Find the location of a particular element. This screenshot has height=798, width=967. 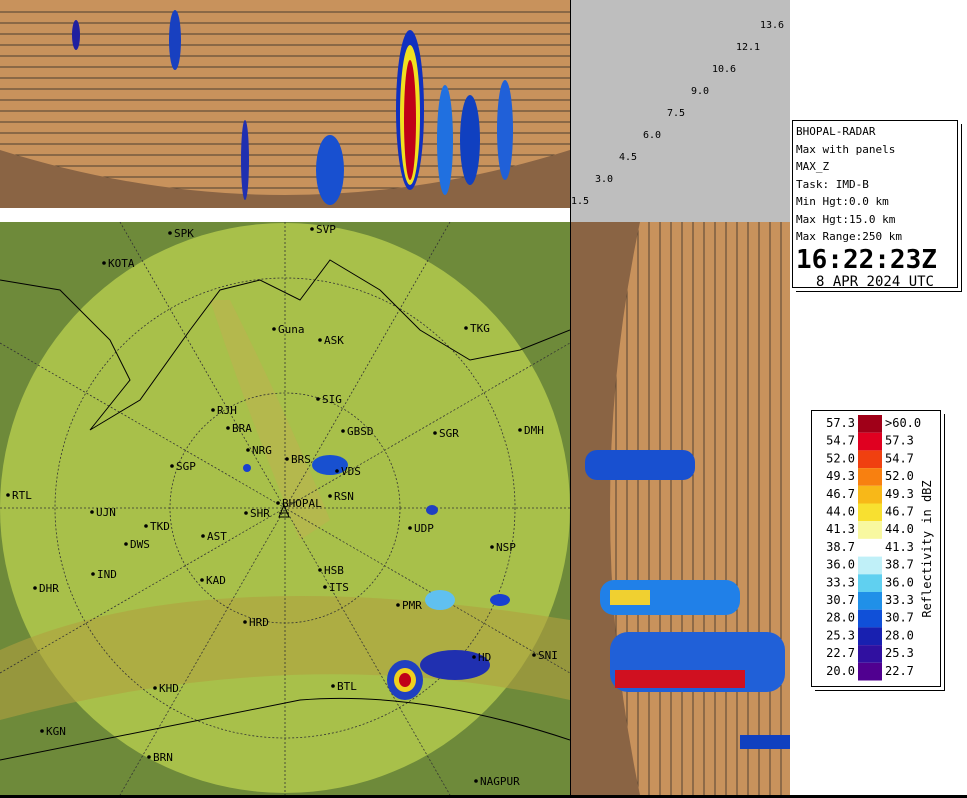

legend-high: 52.0 is located at coordinates (899, 476).